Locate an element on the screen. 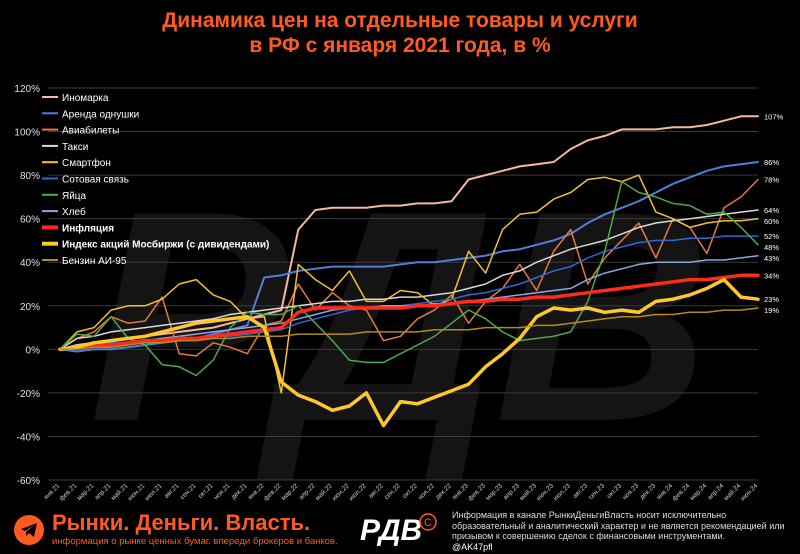 The height and width of the screenshot is (554, 800). x-tick-label: дек.23 is located at coordinates (648, 491).